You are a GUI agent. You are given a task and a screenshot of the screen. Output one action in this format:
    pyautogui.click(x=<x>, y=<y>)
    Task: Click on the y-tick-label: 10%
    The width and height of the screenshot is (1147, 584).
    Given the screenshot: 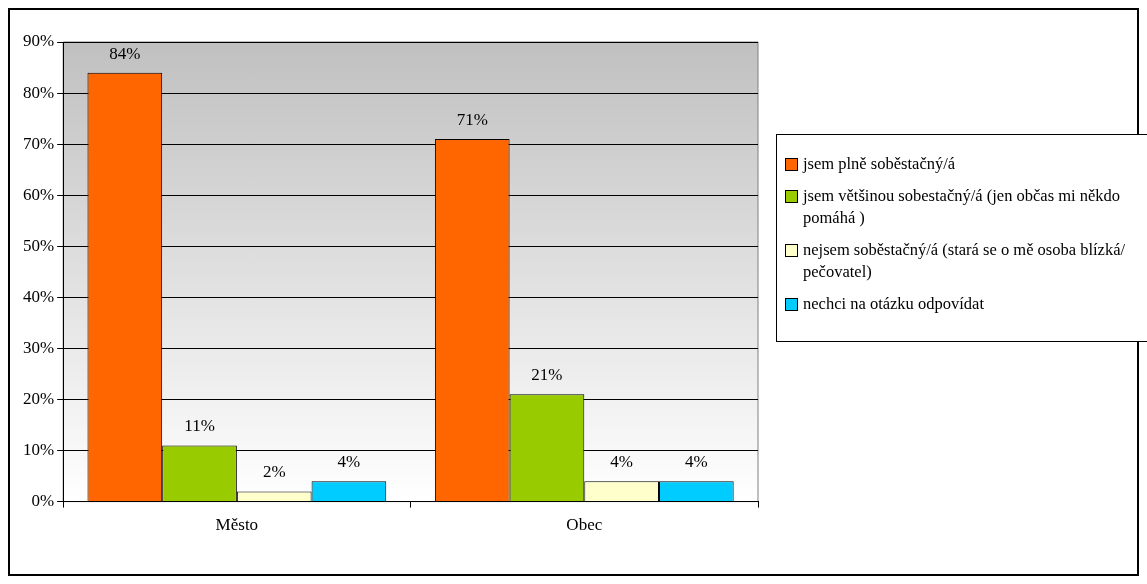 What is the action you would take?
    pyautogui.click(x=38, y=449)
    